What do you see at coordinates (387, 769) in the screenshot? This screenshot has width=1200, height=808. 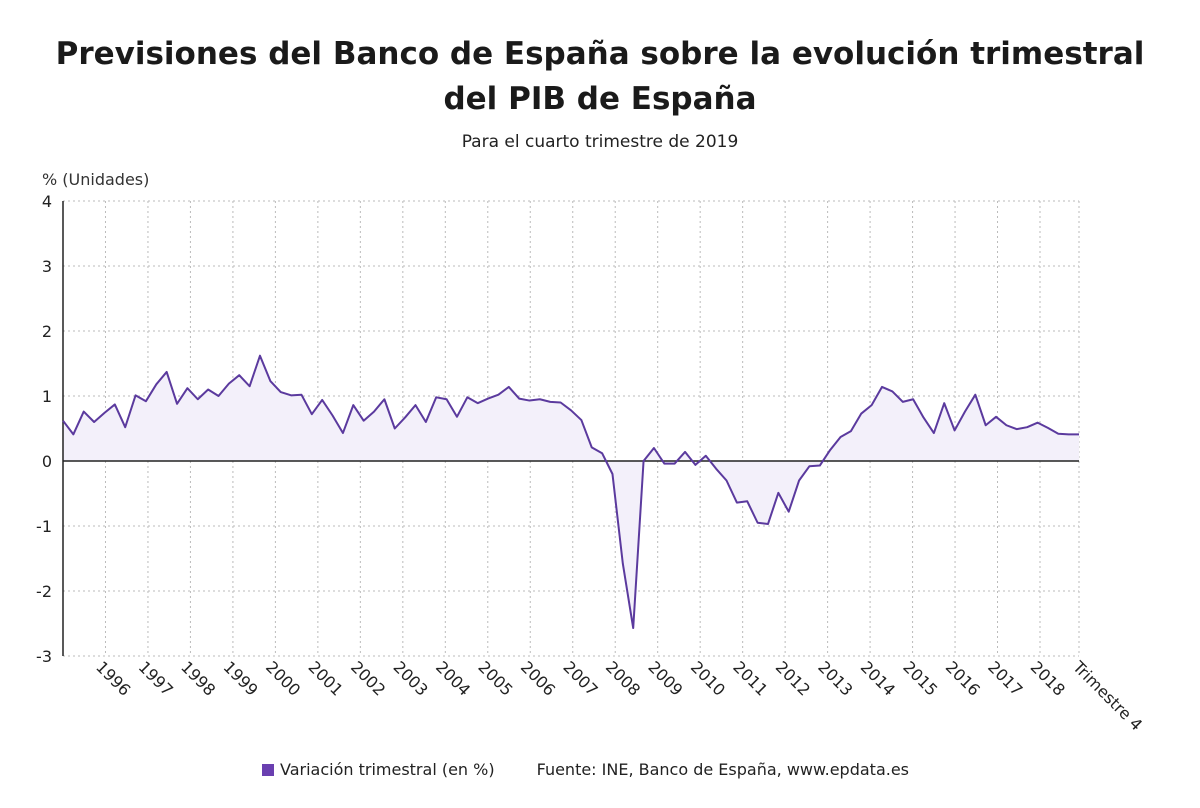 I see `legend-label: Variación trimestral (en %)` at bounding box center [387, 769].